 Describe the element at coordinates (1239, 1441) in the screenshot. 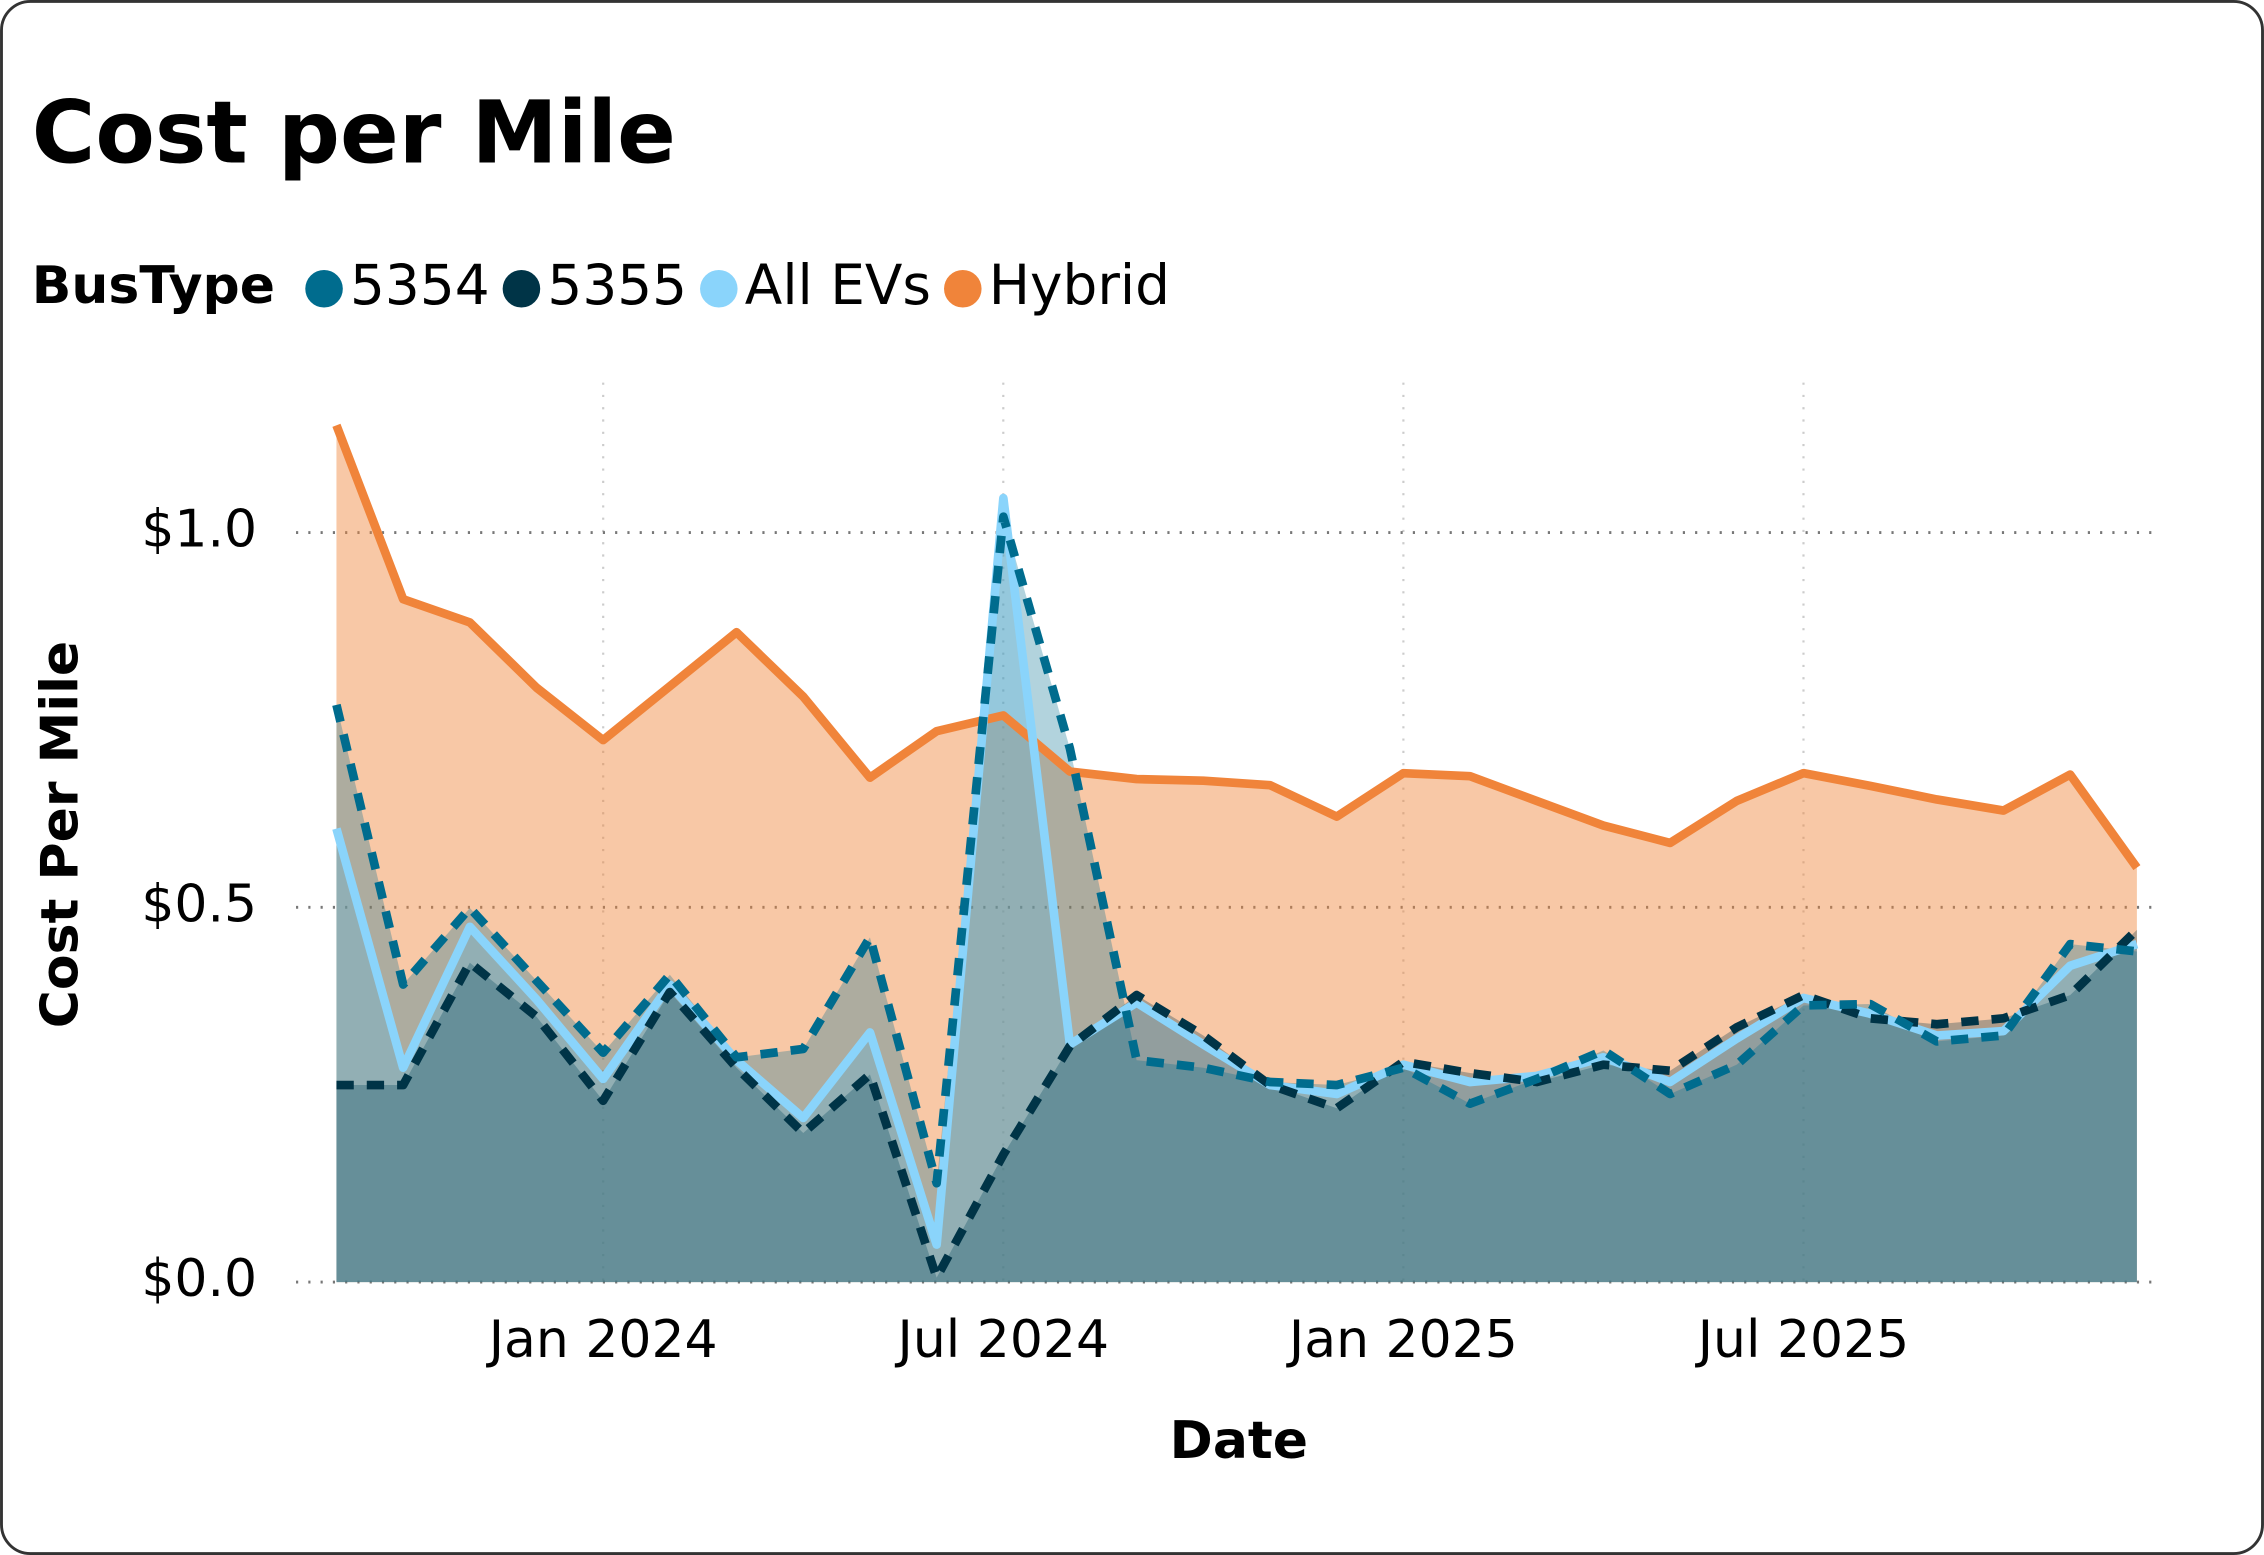

I see `x-axis-label: Date` at that location.